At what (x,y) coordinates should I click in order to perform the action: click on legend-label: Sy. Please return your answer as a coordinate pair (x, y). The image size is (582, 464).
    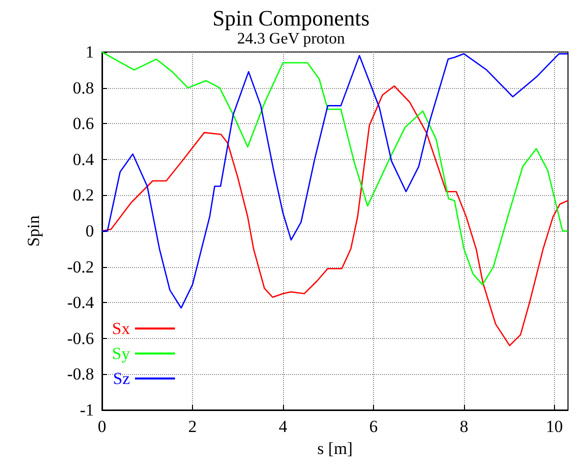
    Looking at the image, I should click on (121, 353).